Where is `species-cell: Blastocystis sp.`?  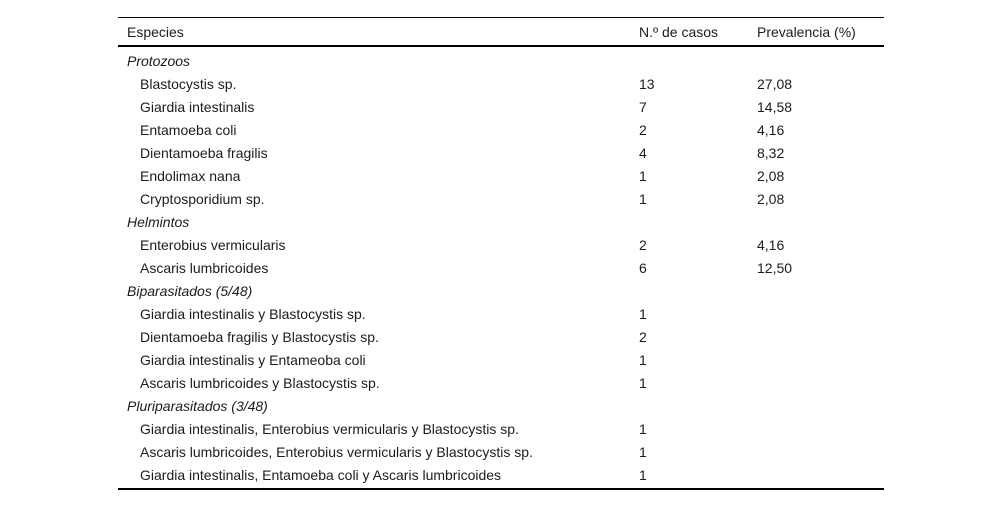 species-cell: Blastocystis sp. is located at coordinates (188, 84).